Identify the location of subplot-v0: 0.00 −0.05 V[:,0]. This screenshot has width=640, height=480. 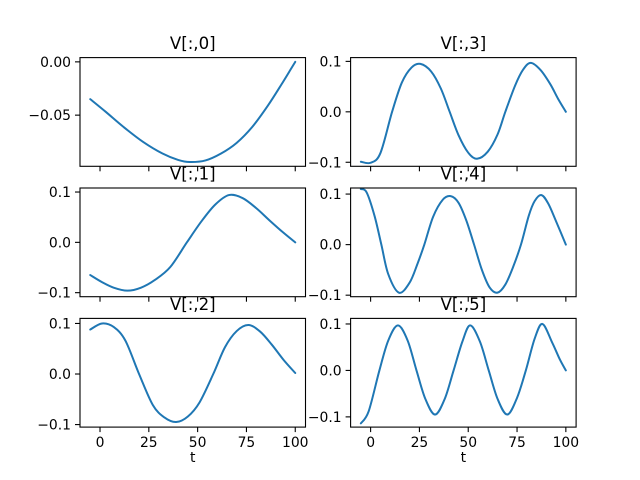
(167, 103).